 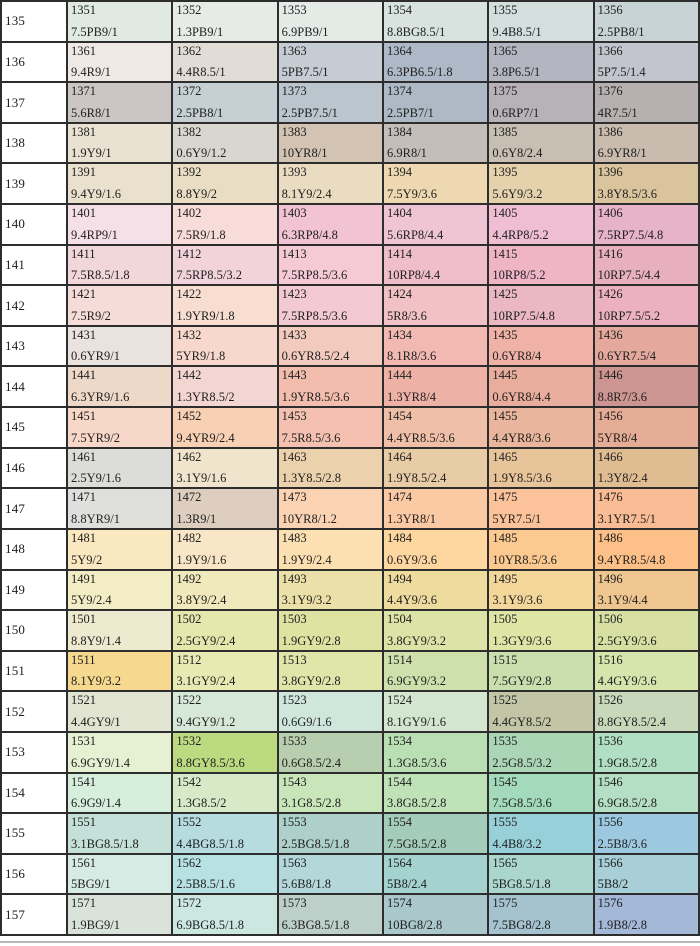 I want to click on chip-code: 1406, so click(x=610, y=213).